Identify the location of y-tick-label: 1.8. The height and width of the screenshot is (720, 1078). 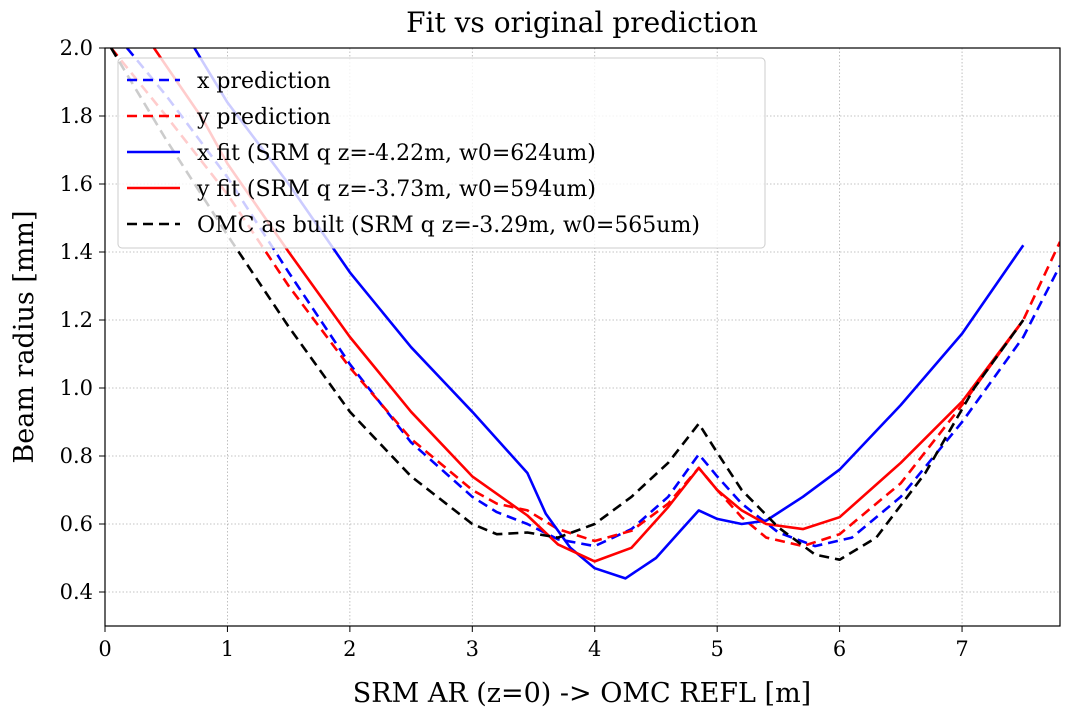
(76, 116).